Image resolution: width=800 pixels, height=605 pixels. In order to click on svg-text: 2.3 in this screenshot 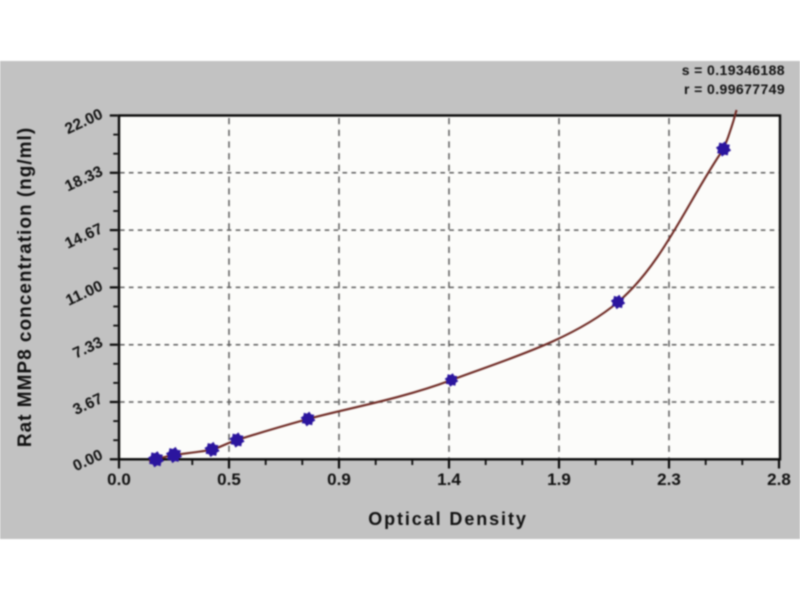, I will do `click(669, 479)`.